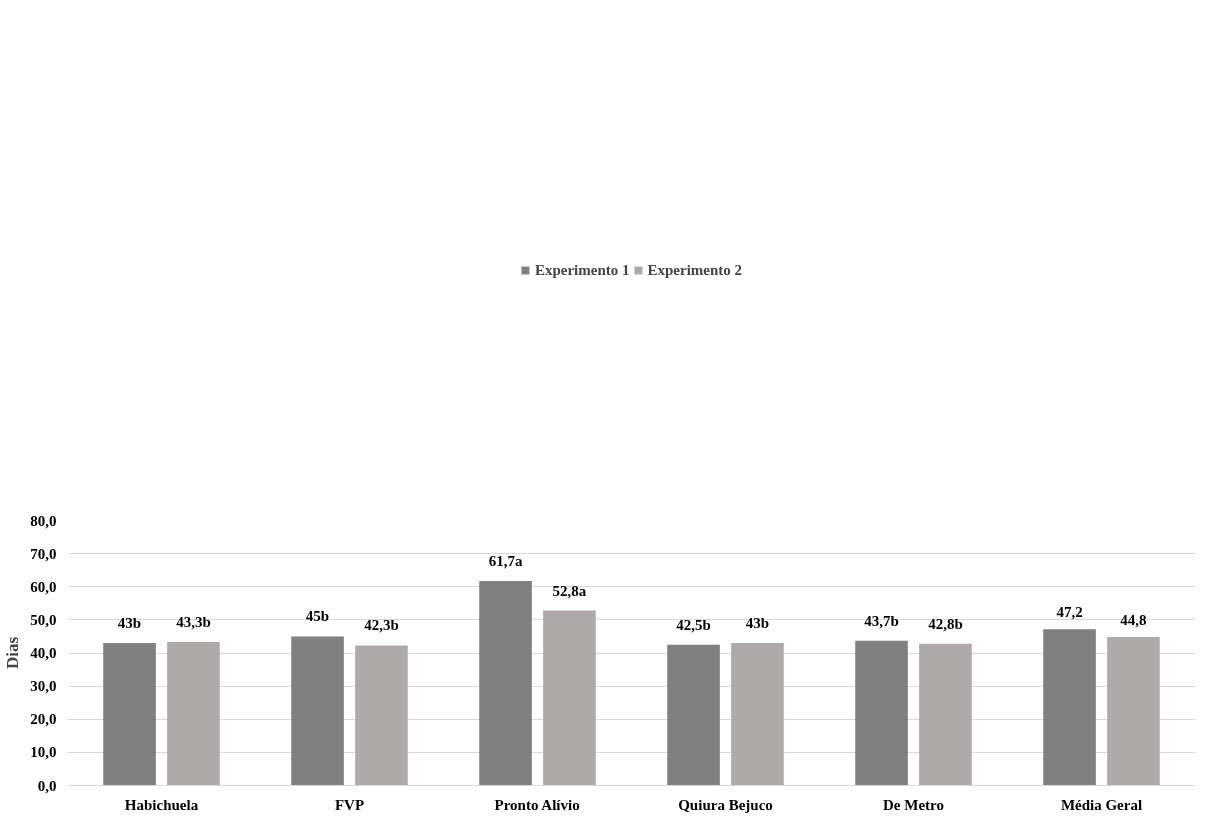 The image size is (1208, 823). Describe the element at coordinates (1133, 620) in the screenshot. I see `data-label: 44,8` at that location.